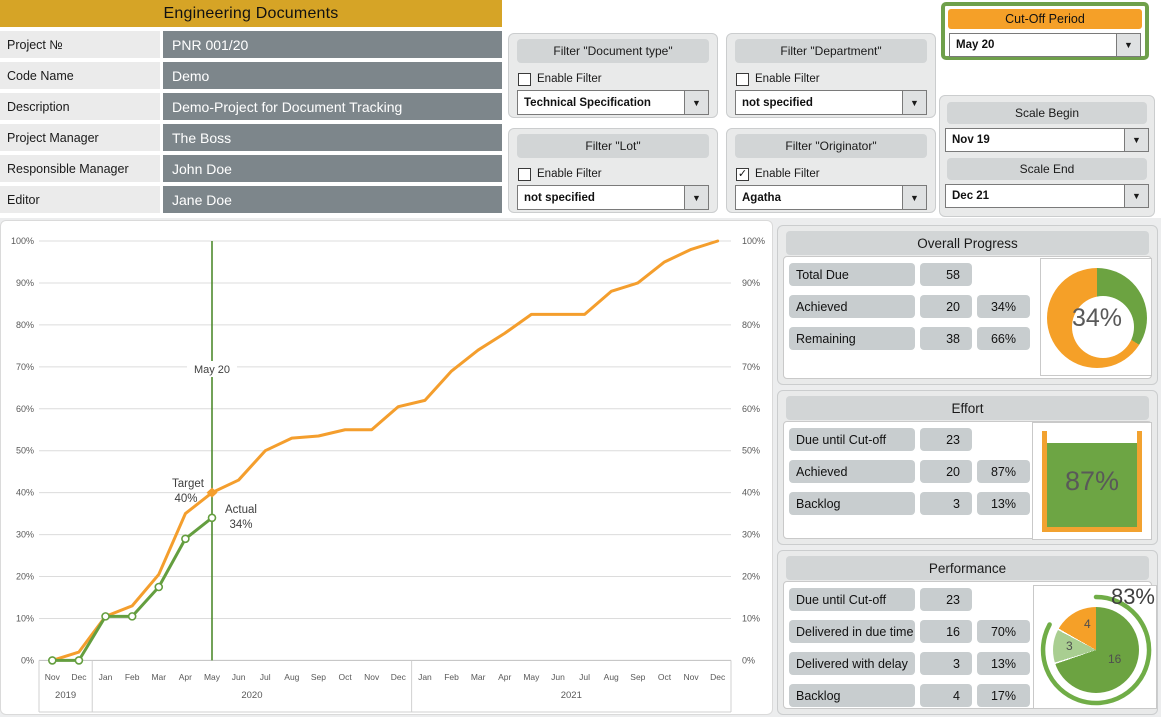 This screenshot has height=717, width=1161. I want to click on svg-text: 30%, so click(751, 535).